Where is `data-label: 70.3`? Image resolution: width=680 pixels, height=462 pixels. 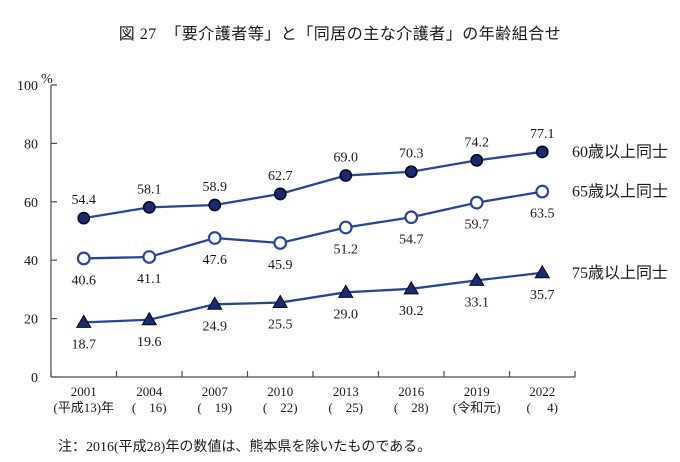
data-label: 70.3 is located at coordinates (411, 154).